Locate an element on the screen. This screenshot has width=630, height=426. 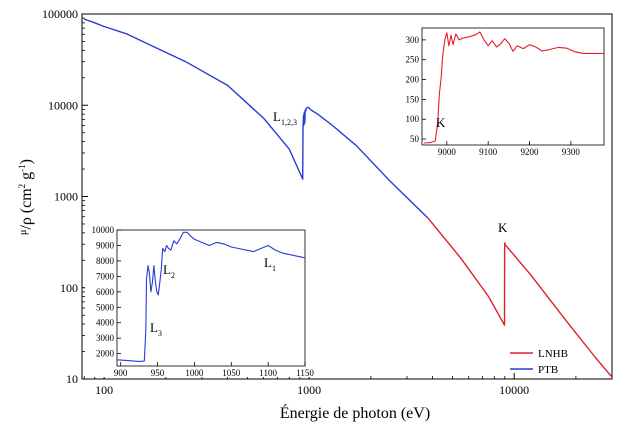
inset-k-edge-y-tick-label: 150 is located at coordinates (413, 99).